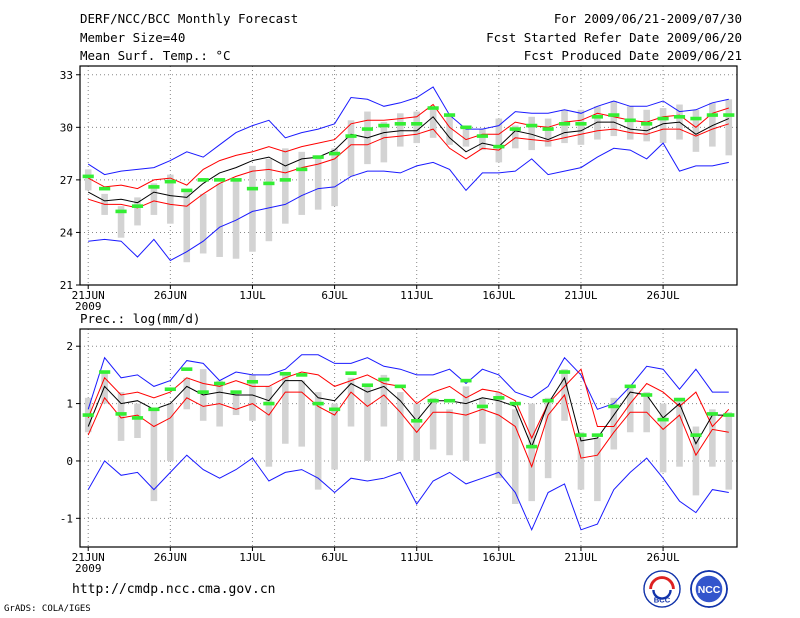  Describe the element at coordinates (140, 318) in the screenshot. I see `variable-title-bottom: Prec.: log(mm/d)` at that location.